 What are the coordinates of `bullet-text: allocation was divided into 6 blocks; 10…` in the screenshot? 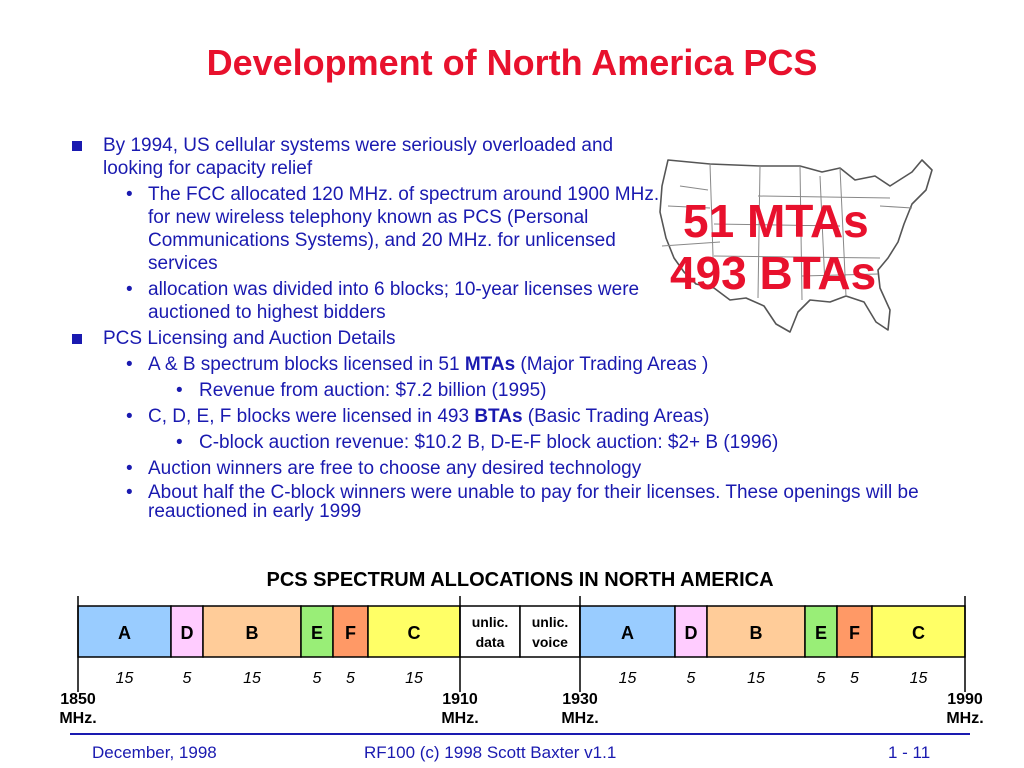 It's located at (394, 301).